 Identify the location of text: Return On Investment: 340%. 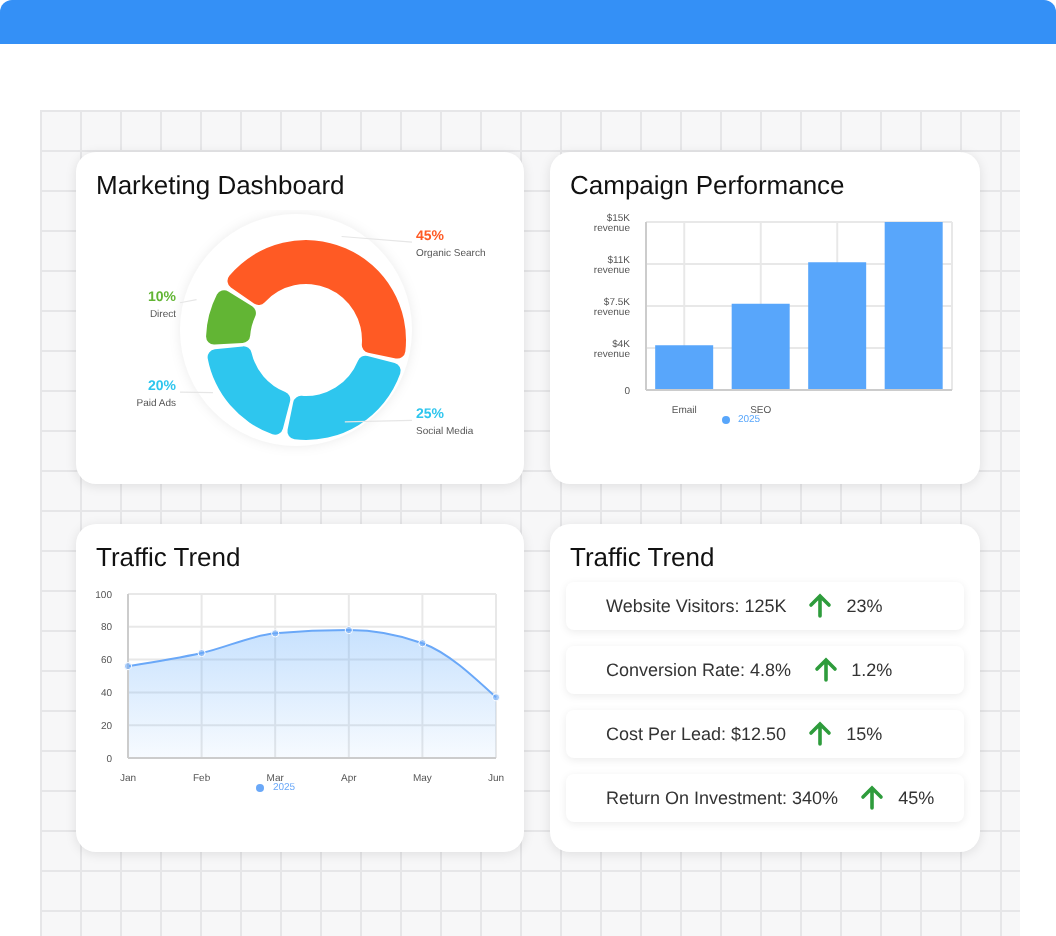
(722, 798).